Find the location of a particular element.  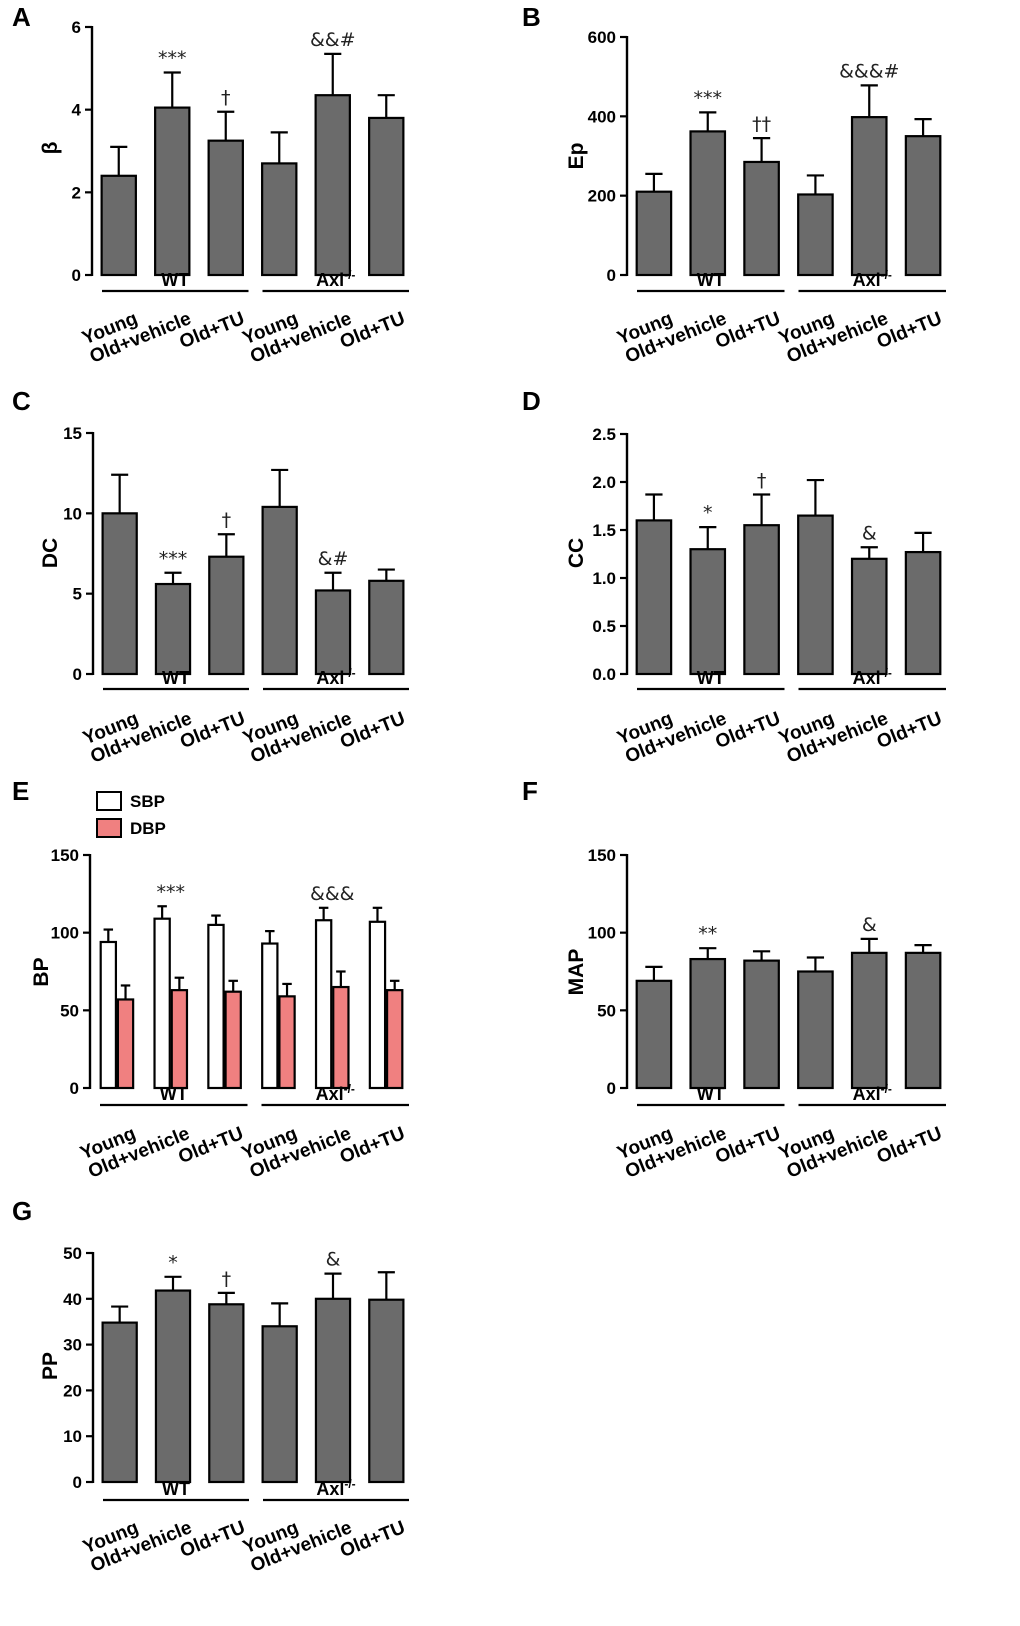

y-tick-label: 0.5 is located at coordinates (604, 626).